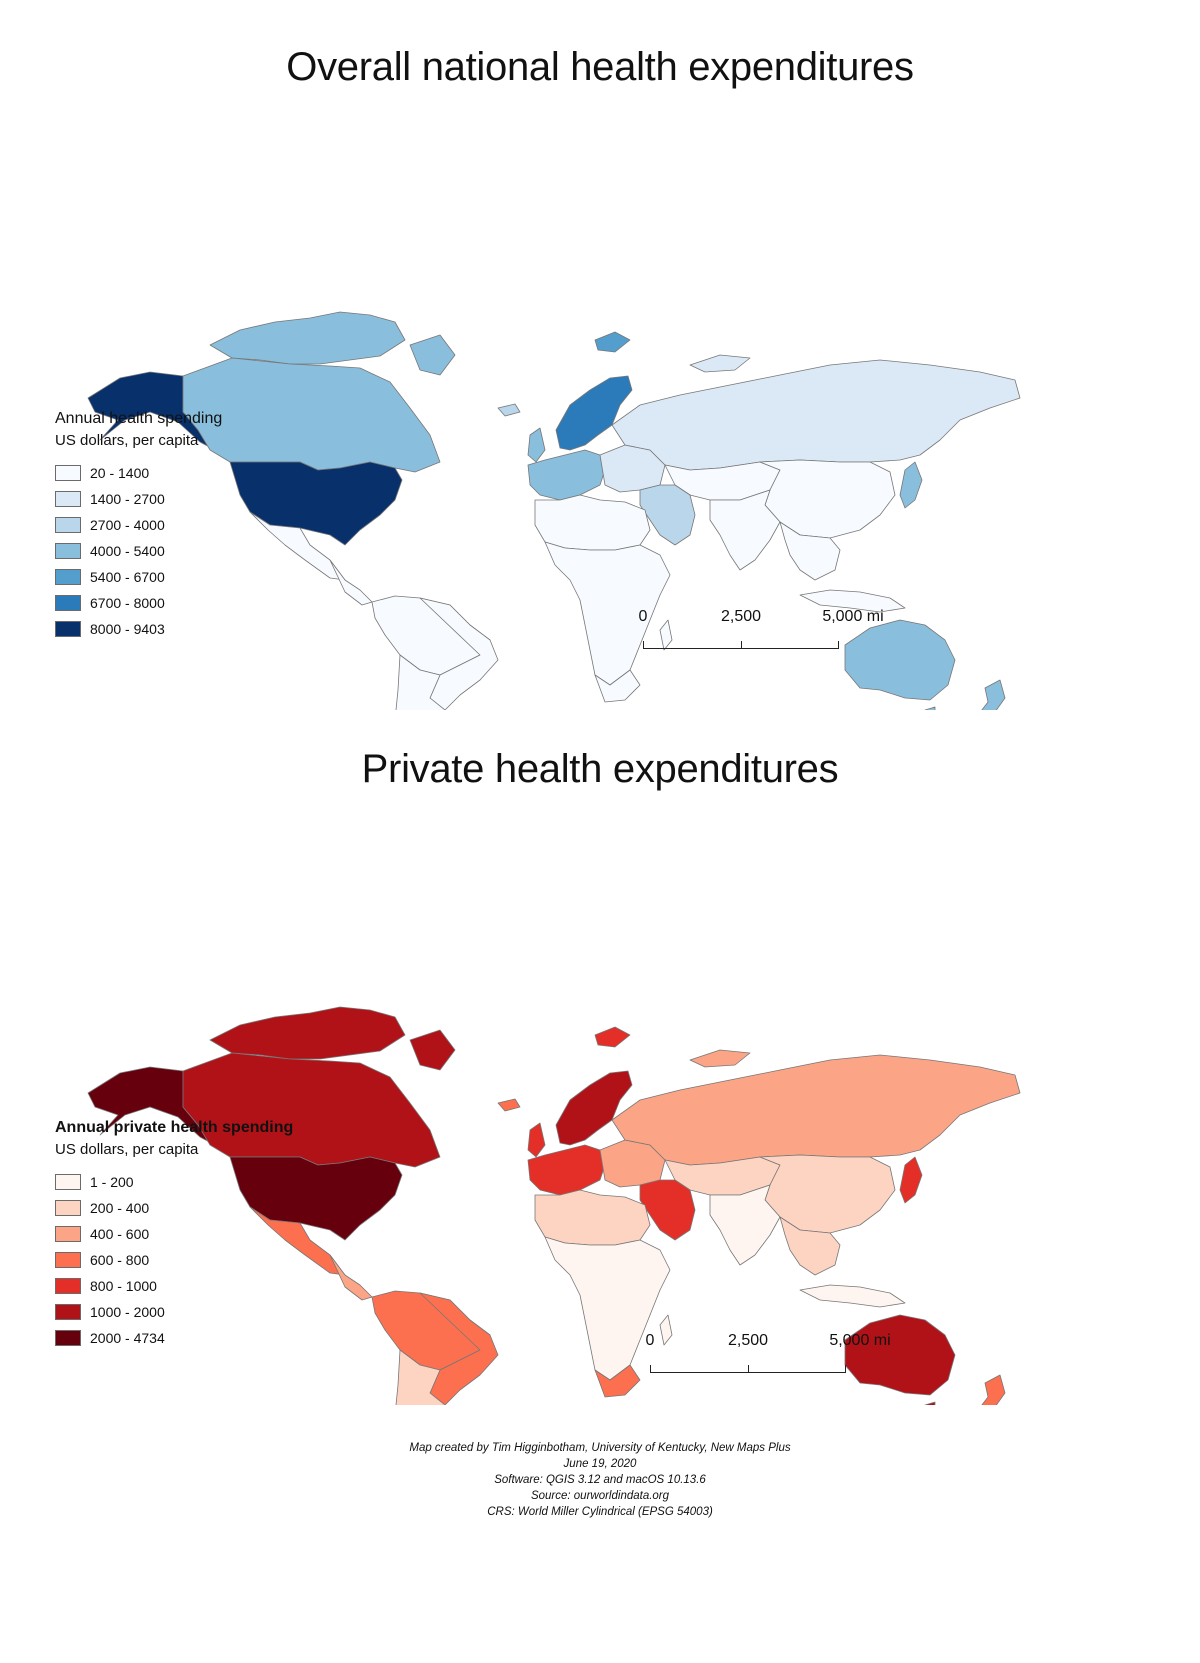 This screenshot has height=1663, width=1200. What do you see at coordinates (316, 503) in the screenshot?
I see `region-usa` at bounding box center [316, 503].